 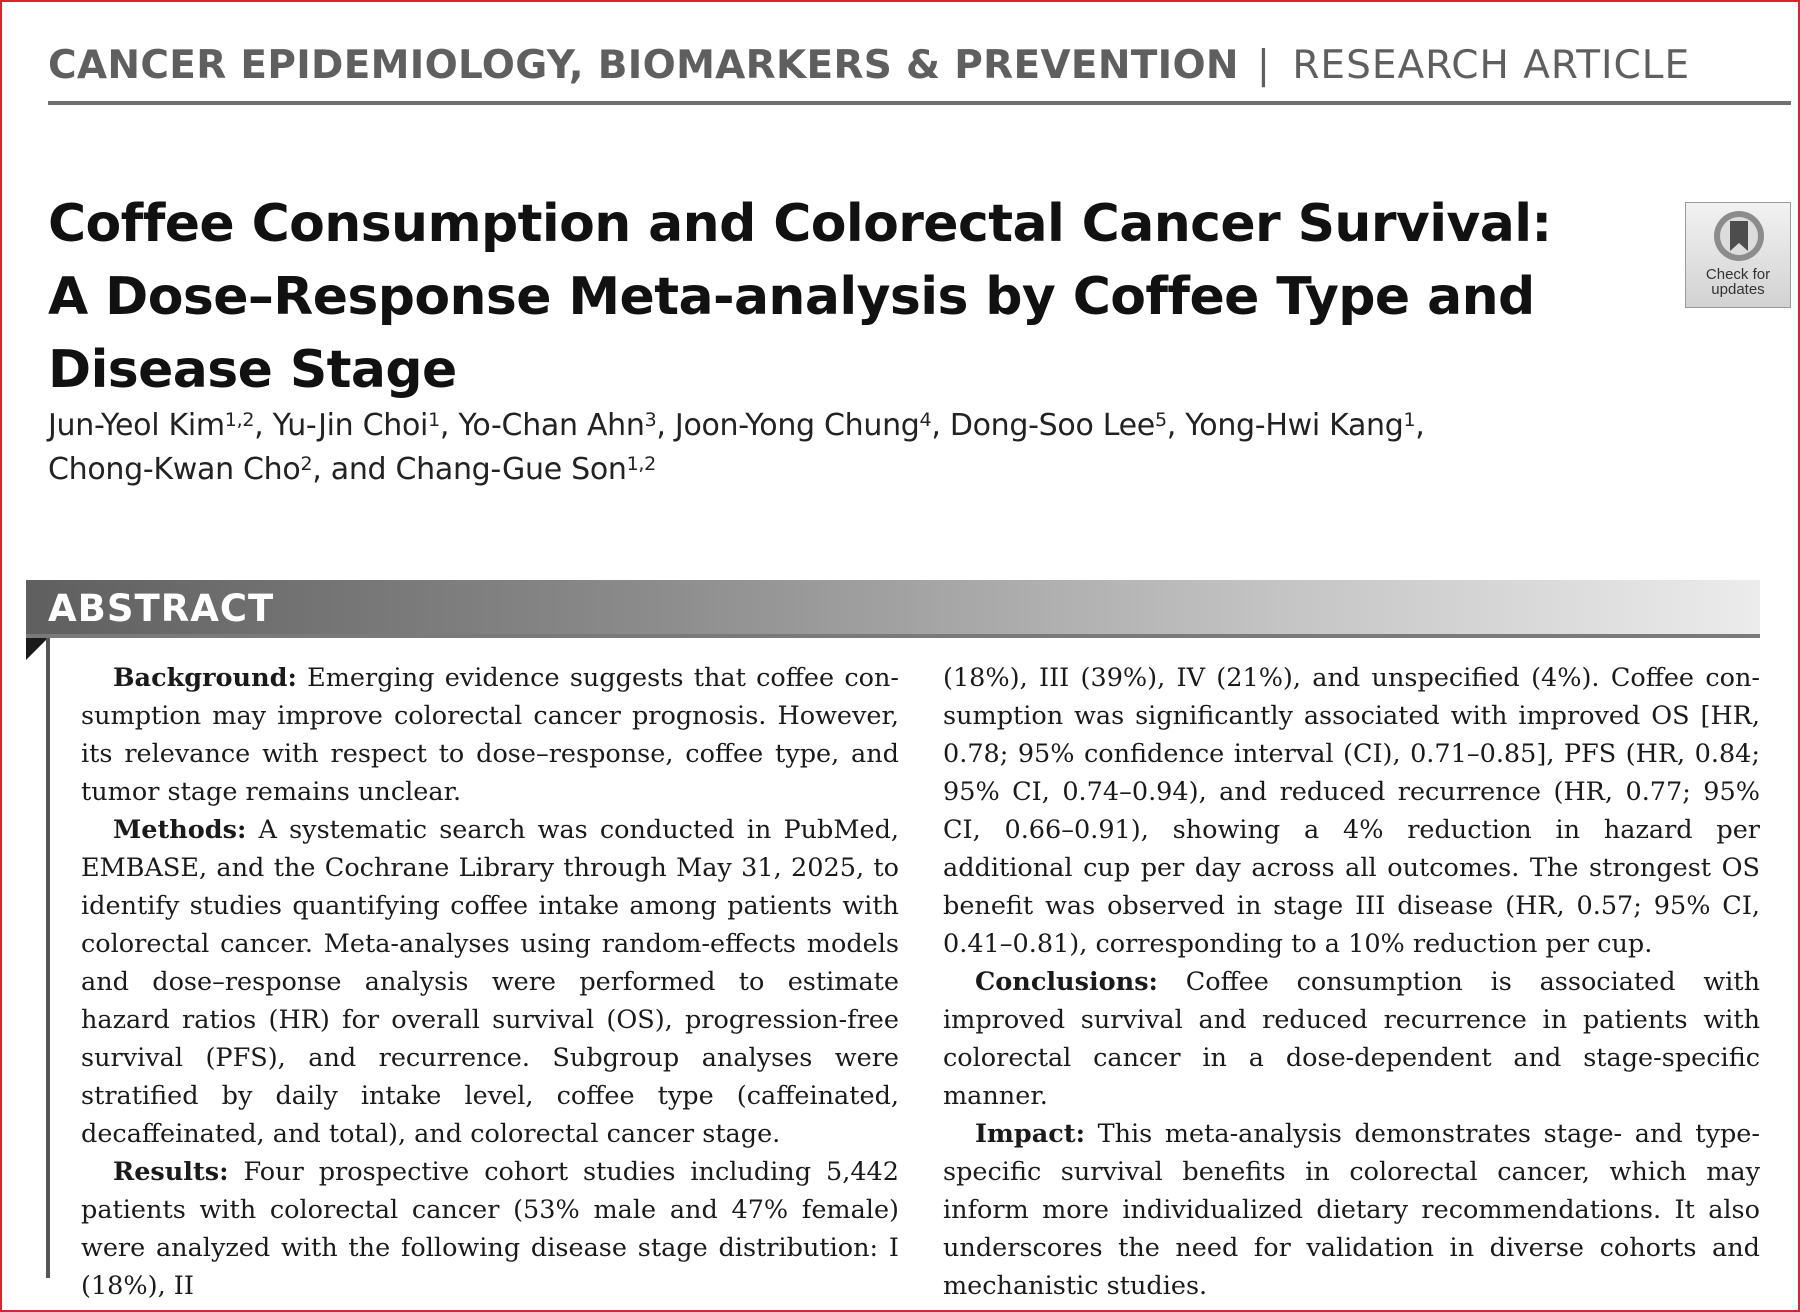 I want to click on affiliation-marker: 2, so click(x=306, y=464).